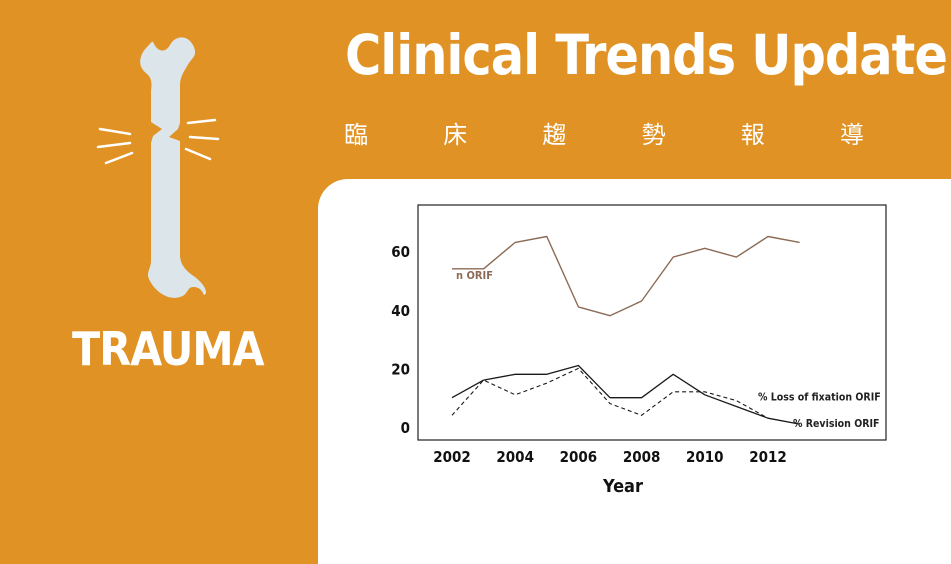 This screenshot has width=951, height=564. Describe the element at coordinates (622, 486) in the screenshot. I see `x-axis-label: Year` at that location.